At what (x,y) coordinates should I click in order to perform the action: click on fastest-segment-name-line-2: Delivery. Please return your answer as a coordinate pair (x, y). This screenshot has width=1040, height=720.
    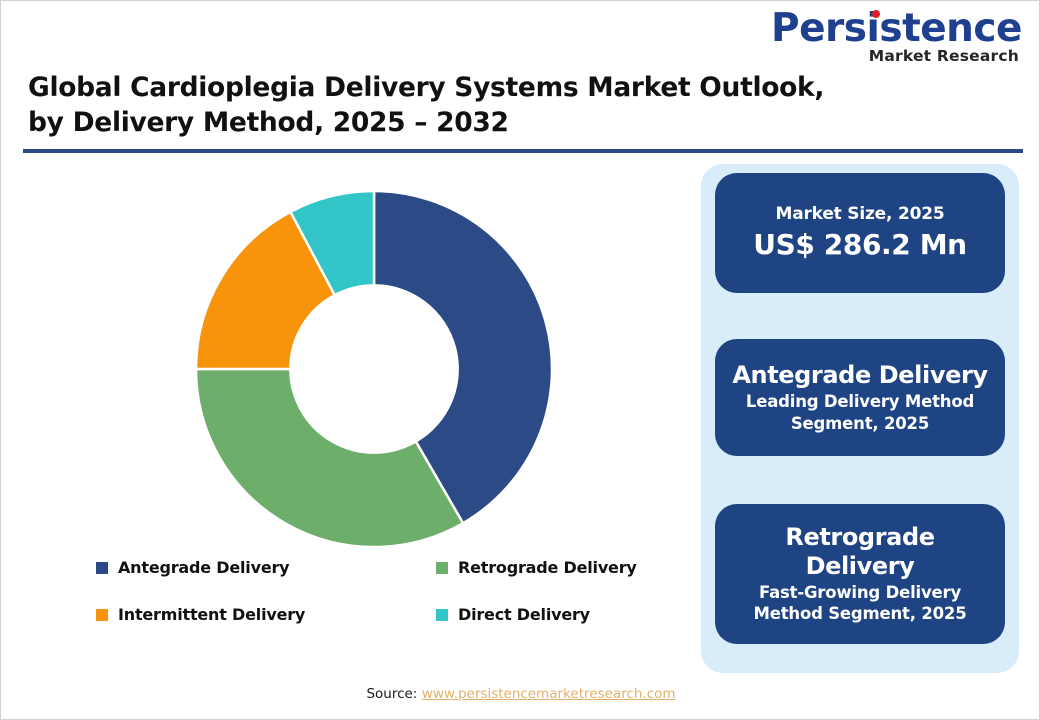
    Looking at the image, I should click on (860, 565).